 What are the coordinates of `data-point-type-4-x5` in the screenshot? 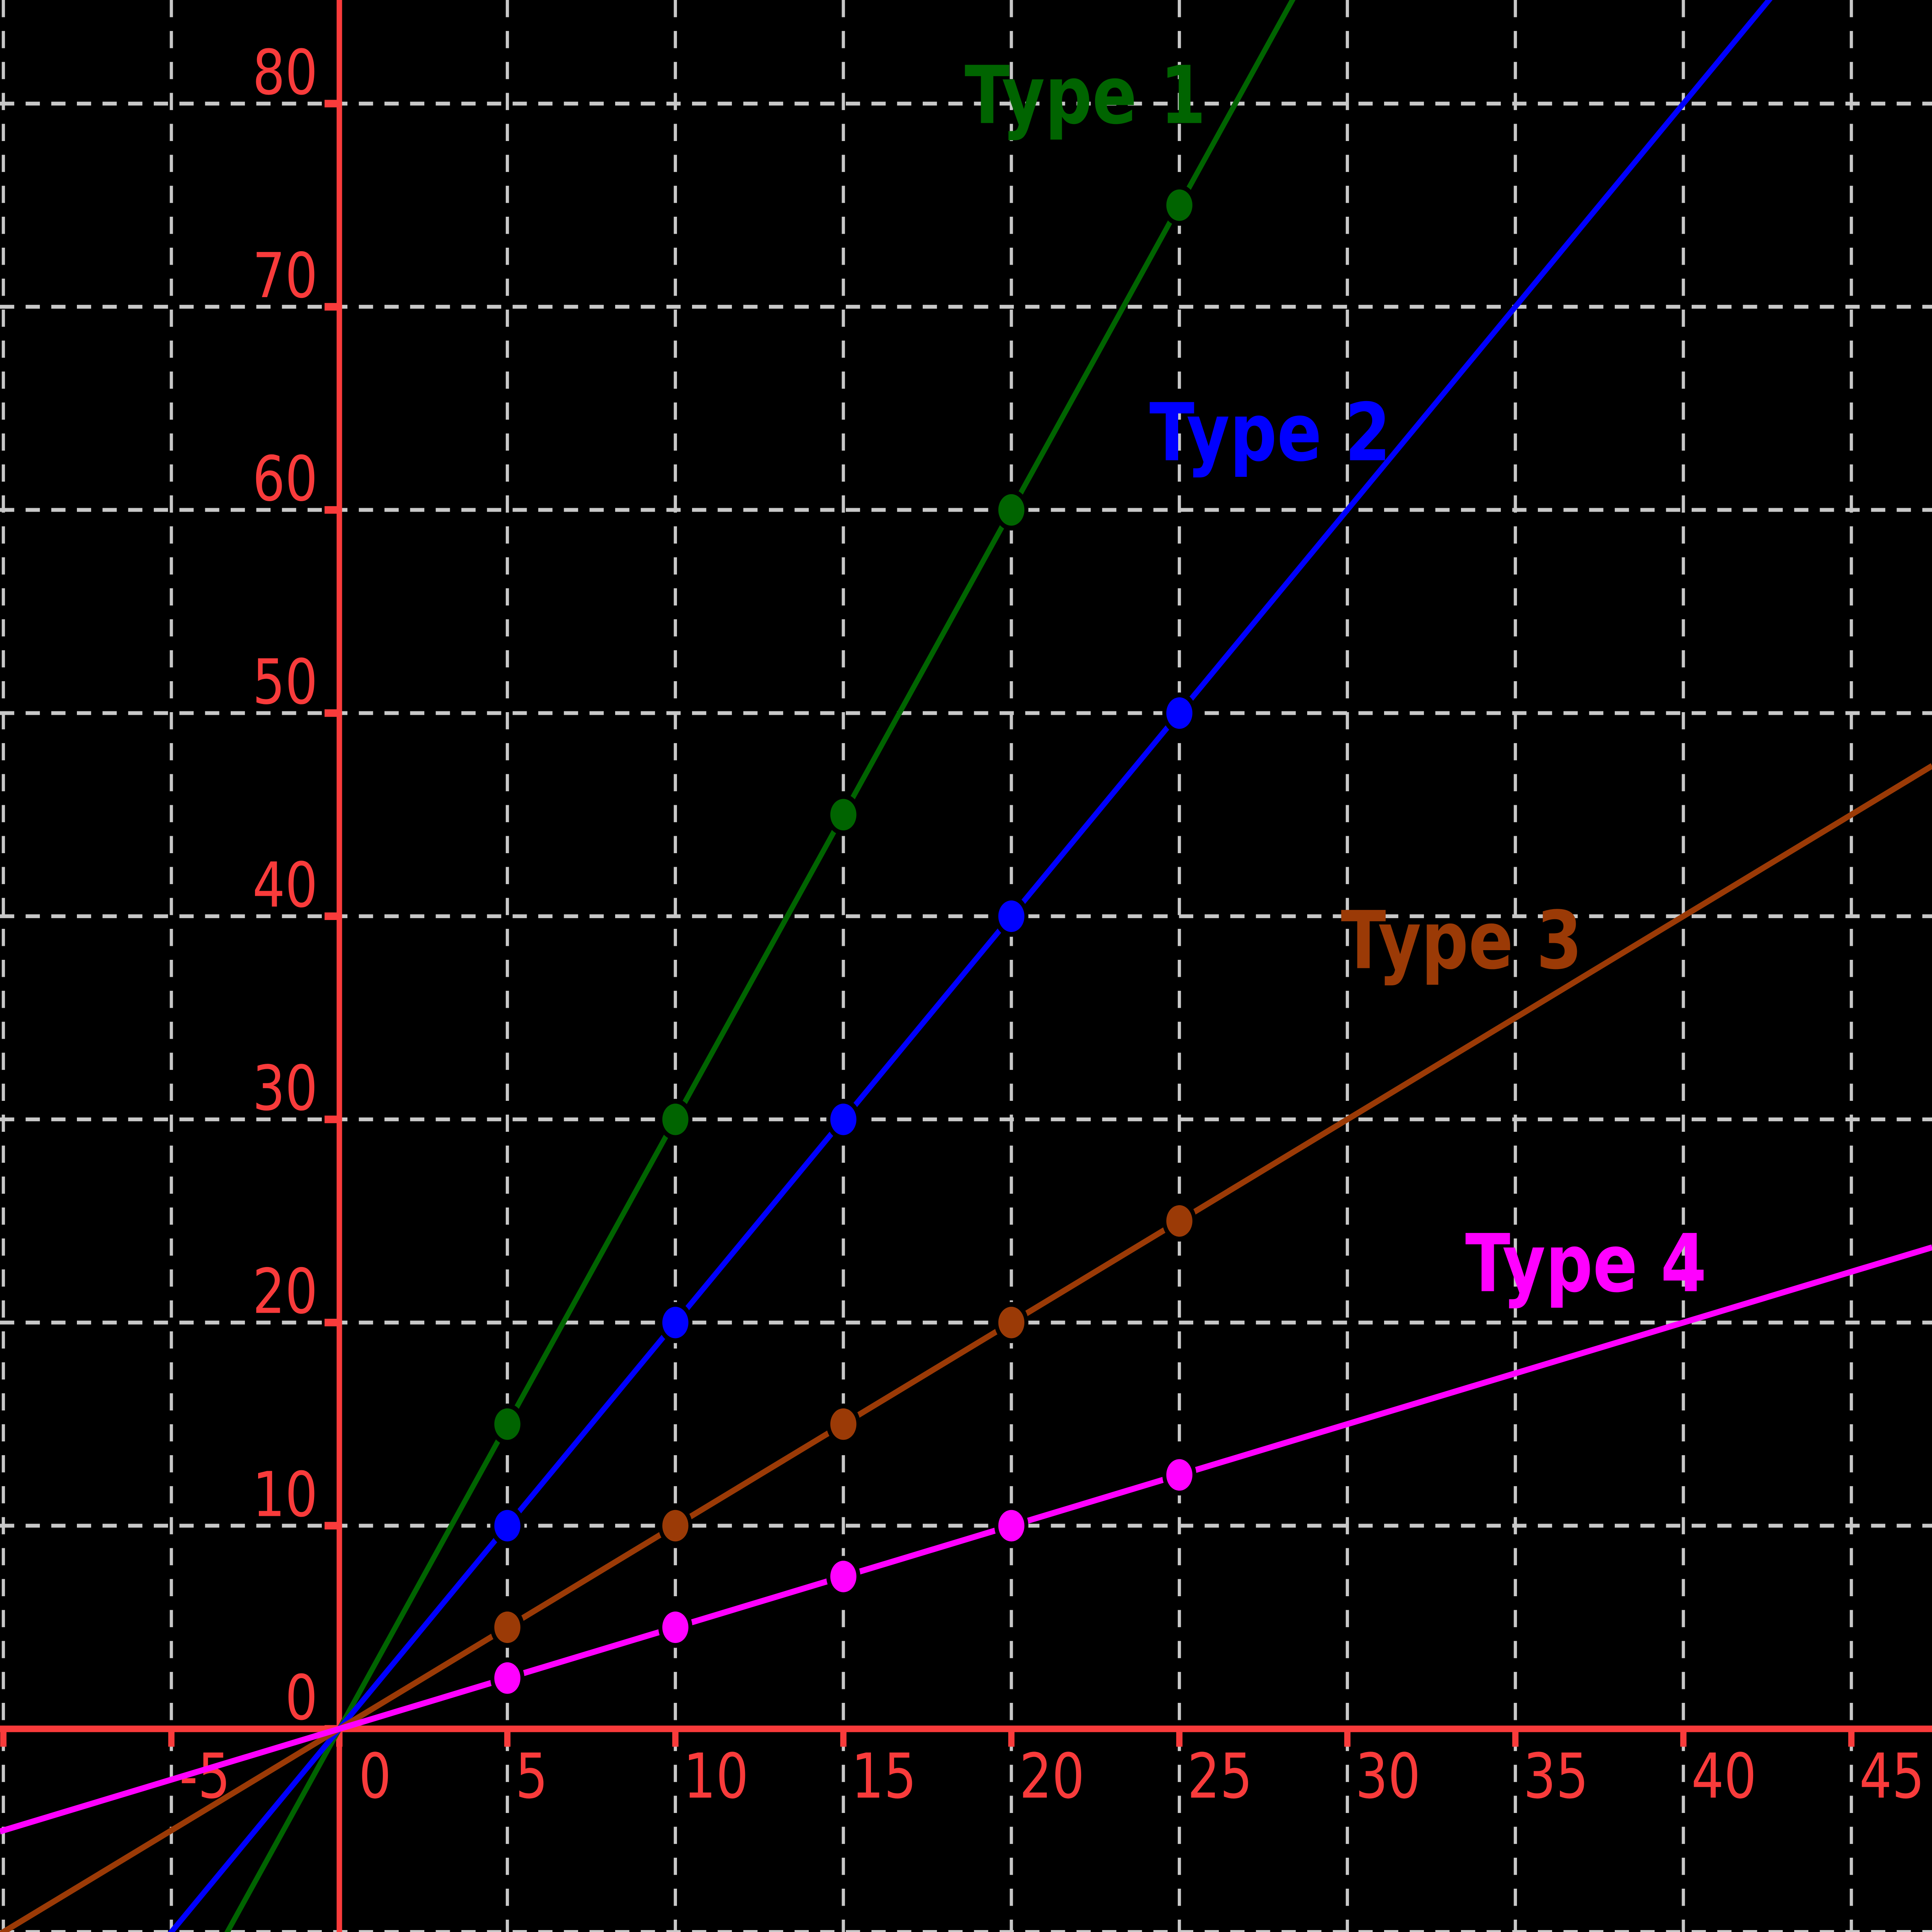 It's located at (507, 1678).